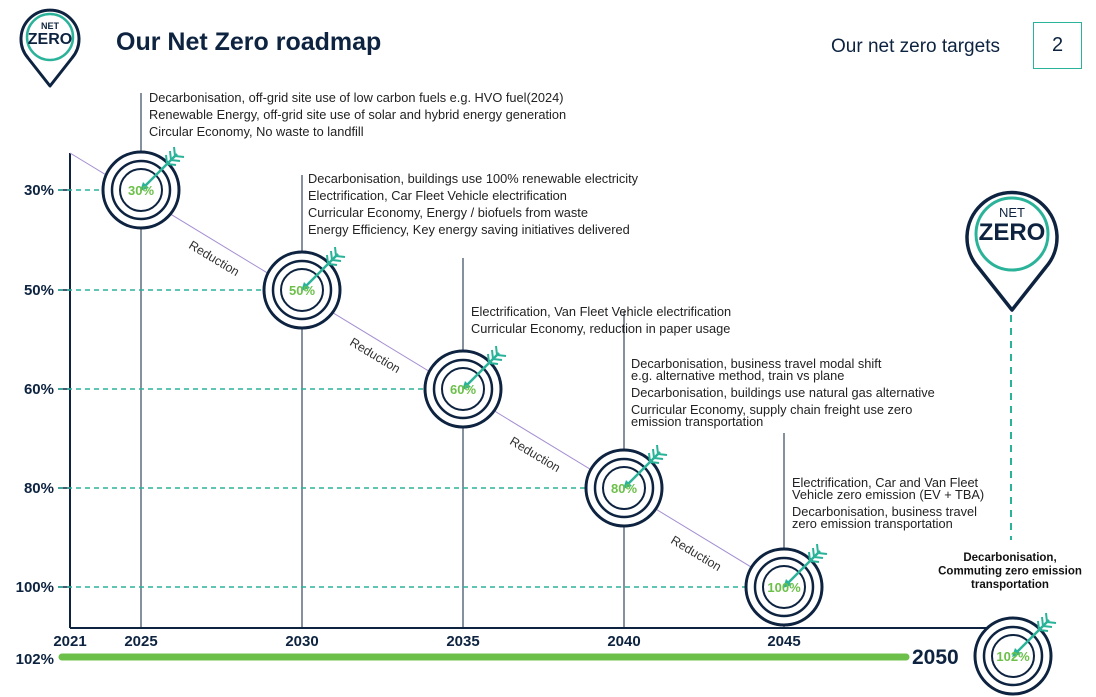 The image size is (1096, 697). What do you see at coordinates (623, 641) in the screenshot?
I see `x-tick-label: 2040` at bounding box center [623, 641].